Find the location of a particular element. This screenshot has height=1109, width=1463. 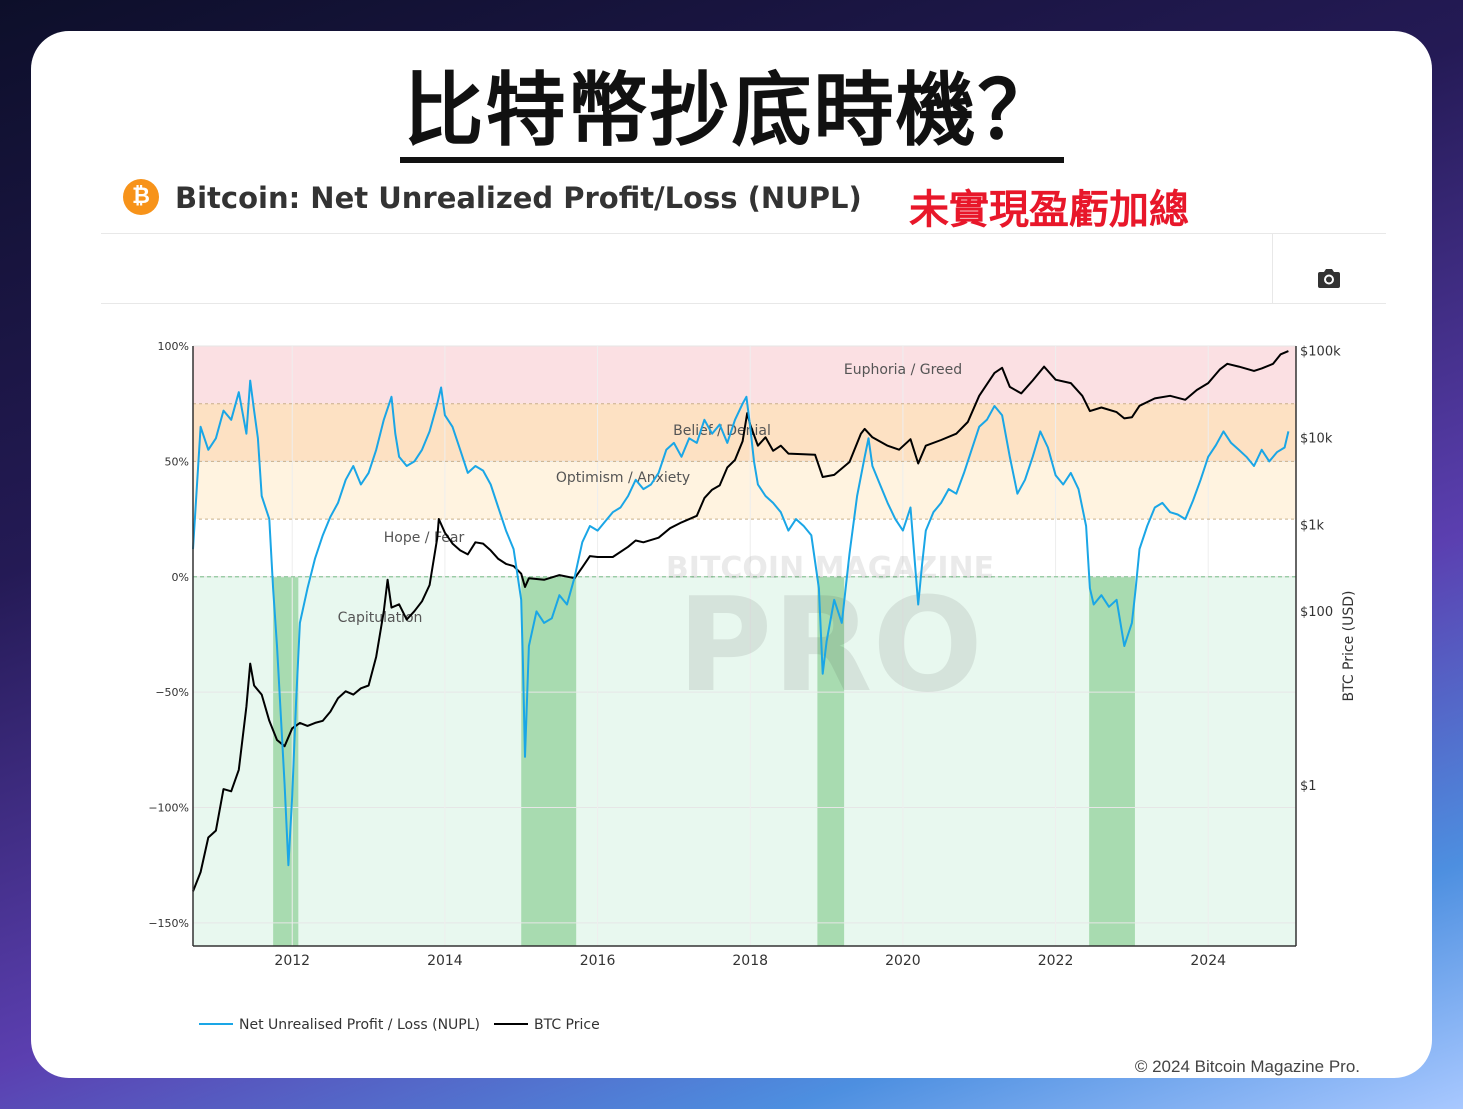

y-left-tick-label: 100% is located at coordinates (173, 346).